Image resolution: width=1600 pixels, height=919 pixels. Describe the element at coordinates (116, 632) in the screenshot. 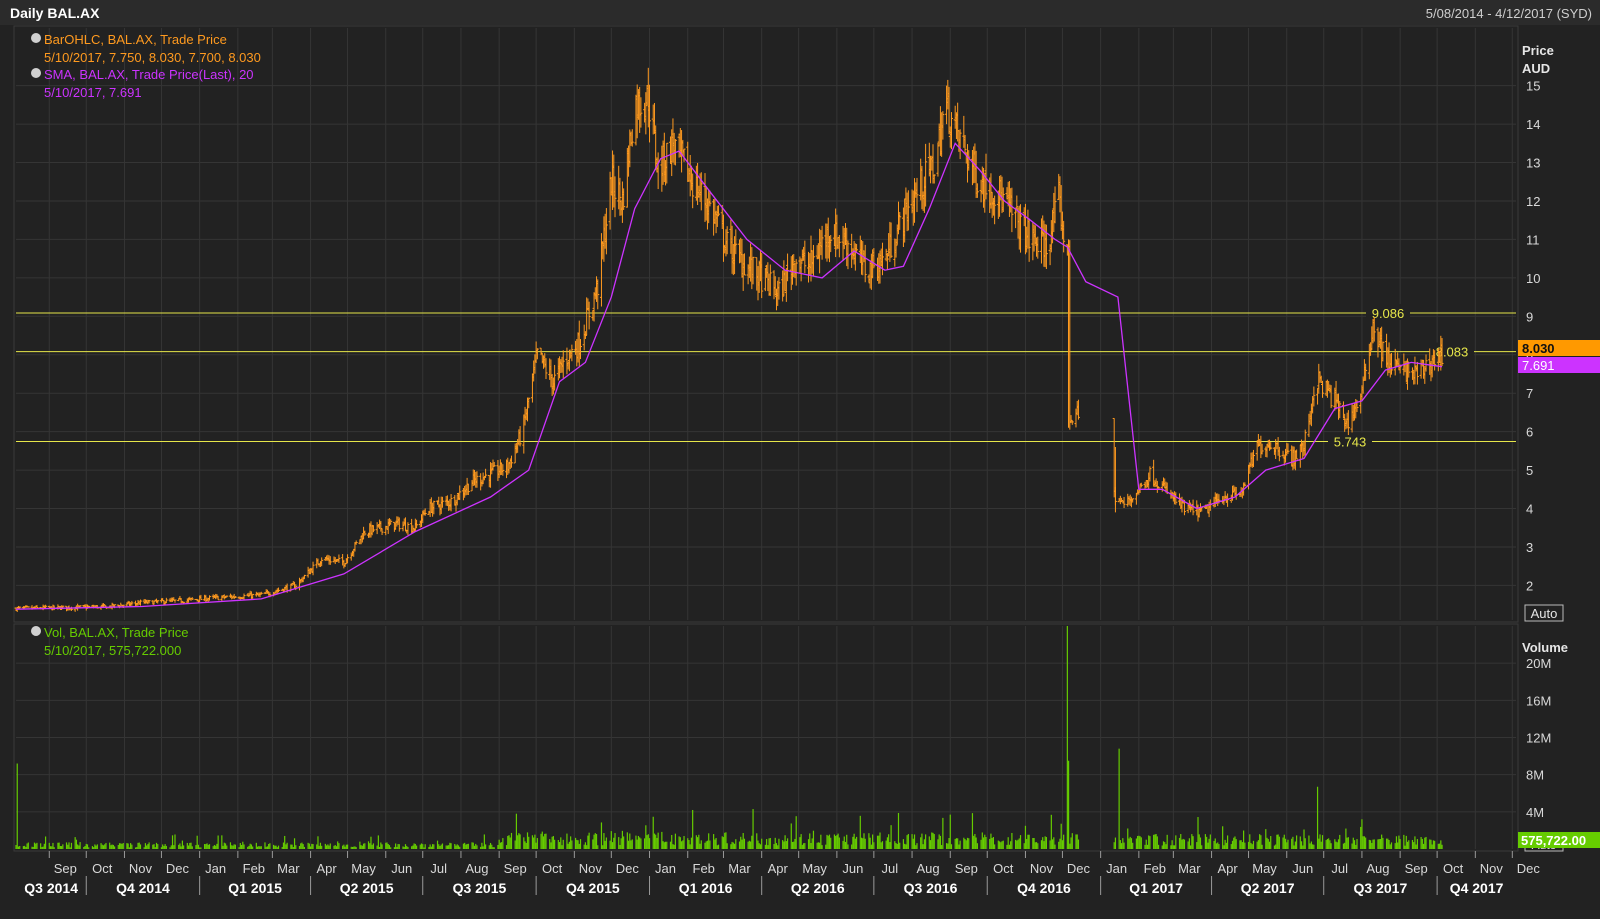

I see `vol-legend-title: Vol, BAL.AX, Trade Price` at that location.